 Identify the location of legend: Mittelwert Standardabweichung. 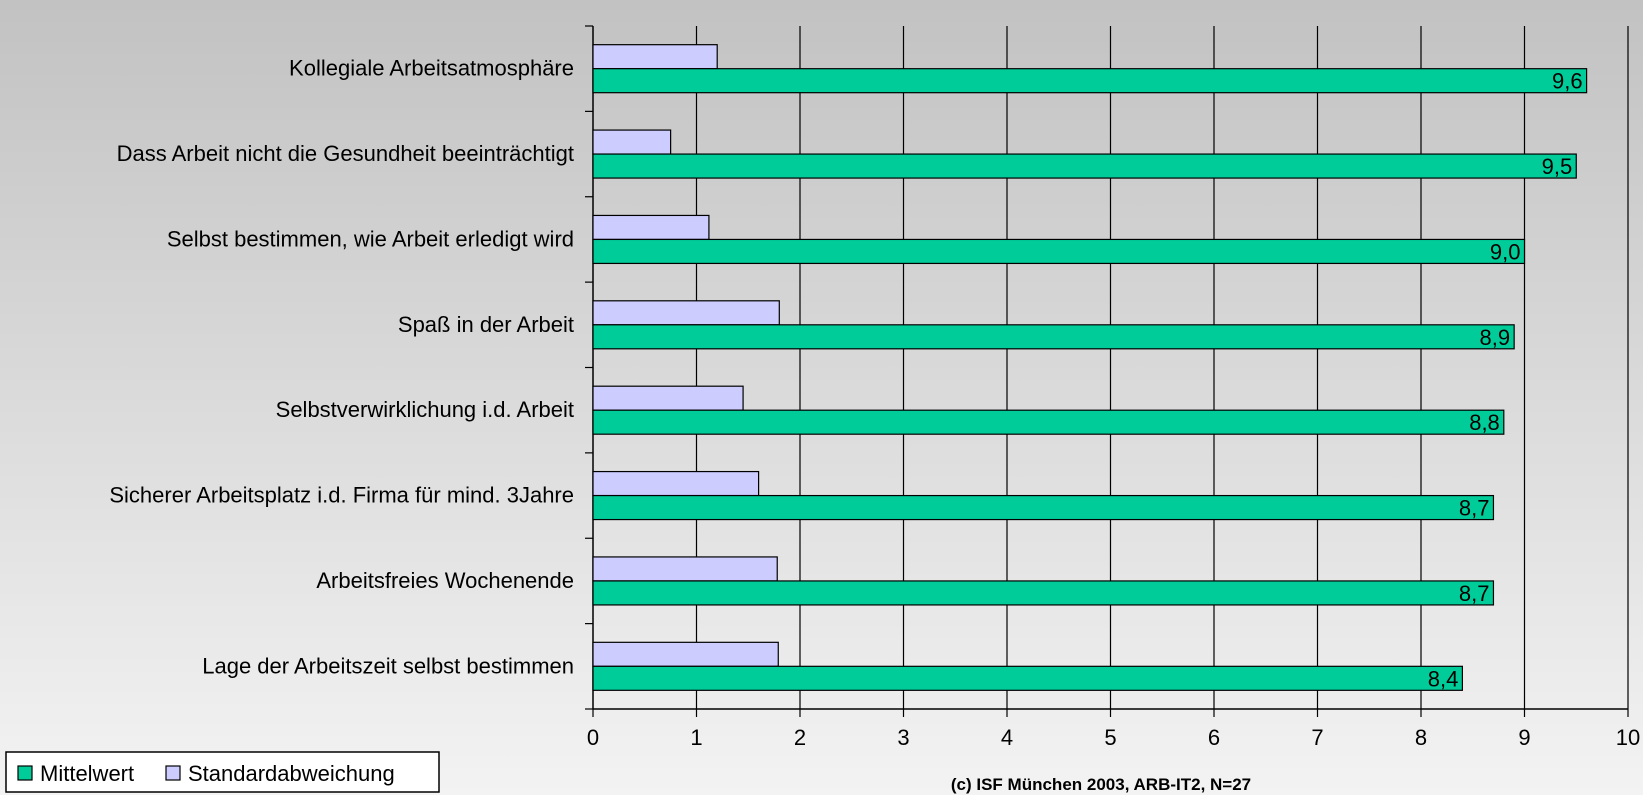
(222, 772).